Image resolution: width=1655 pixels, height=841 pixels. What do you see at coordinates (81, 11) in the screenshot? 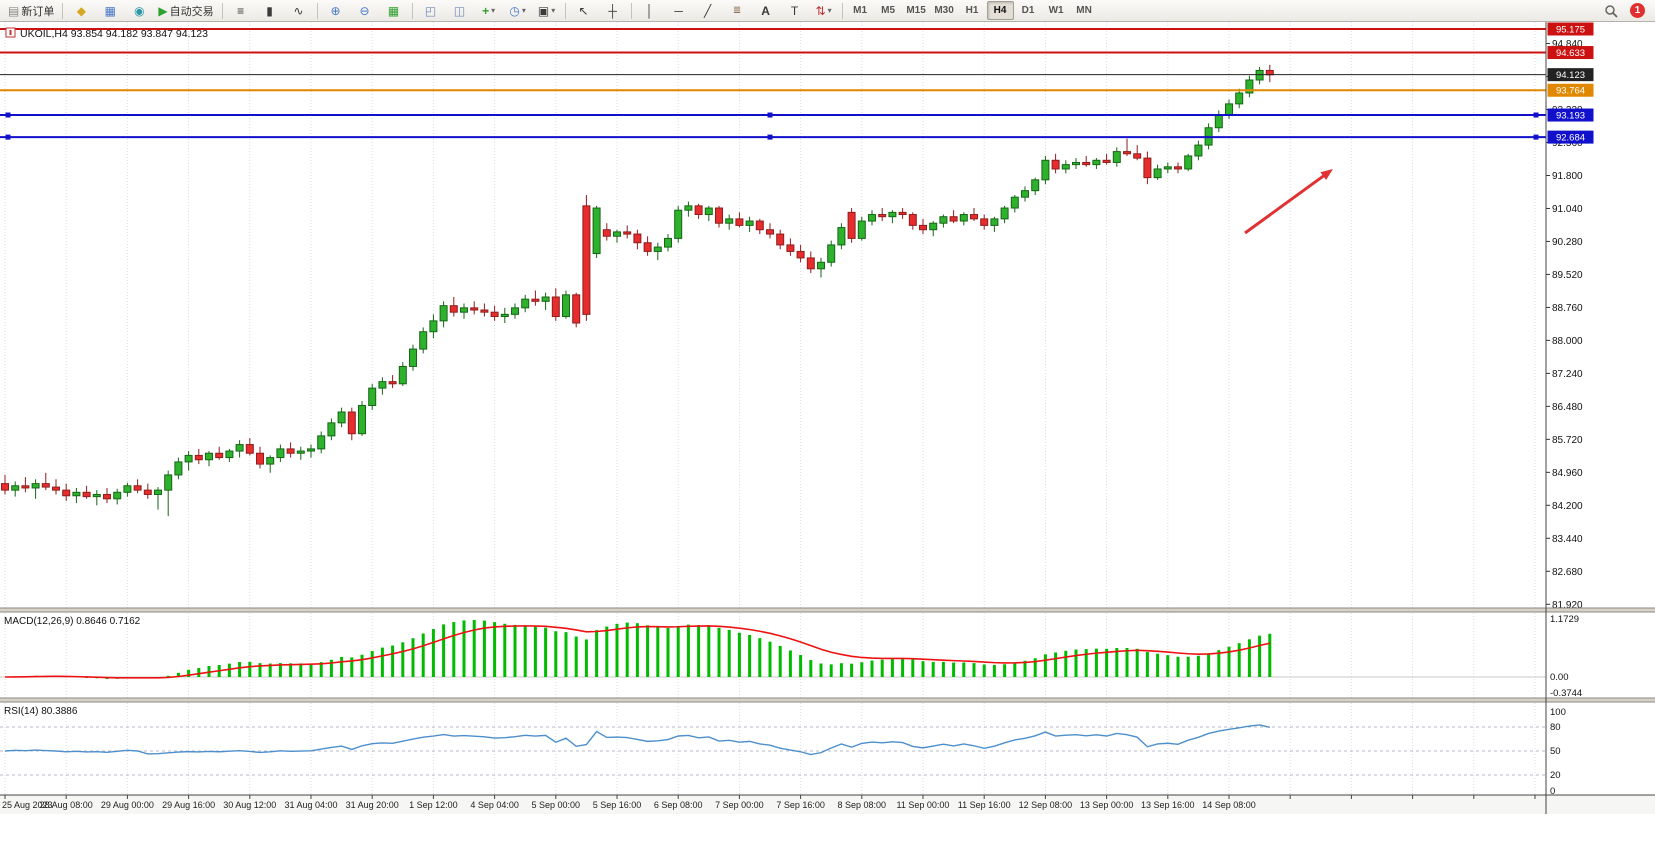
I see `market-watch-button: ◆` at bounding box center [81, 11].